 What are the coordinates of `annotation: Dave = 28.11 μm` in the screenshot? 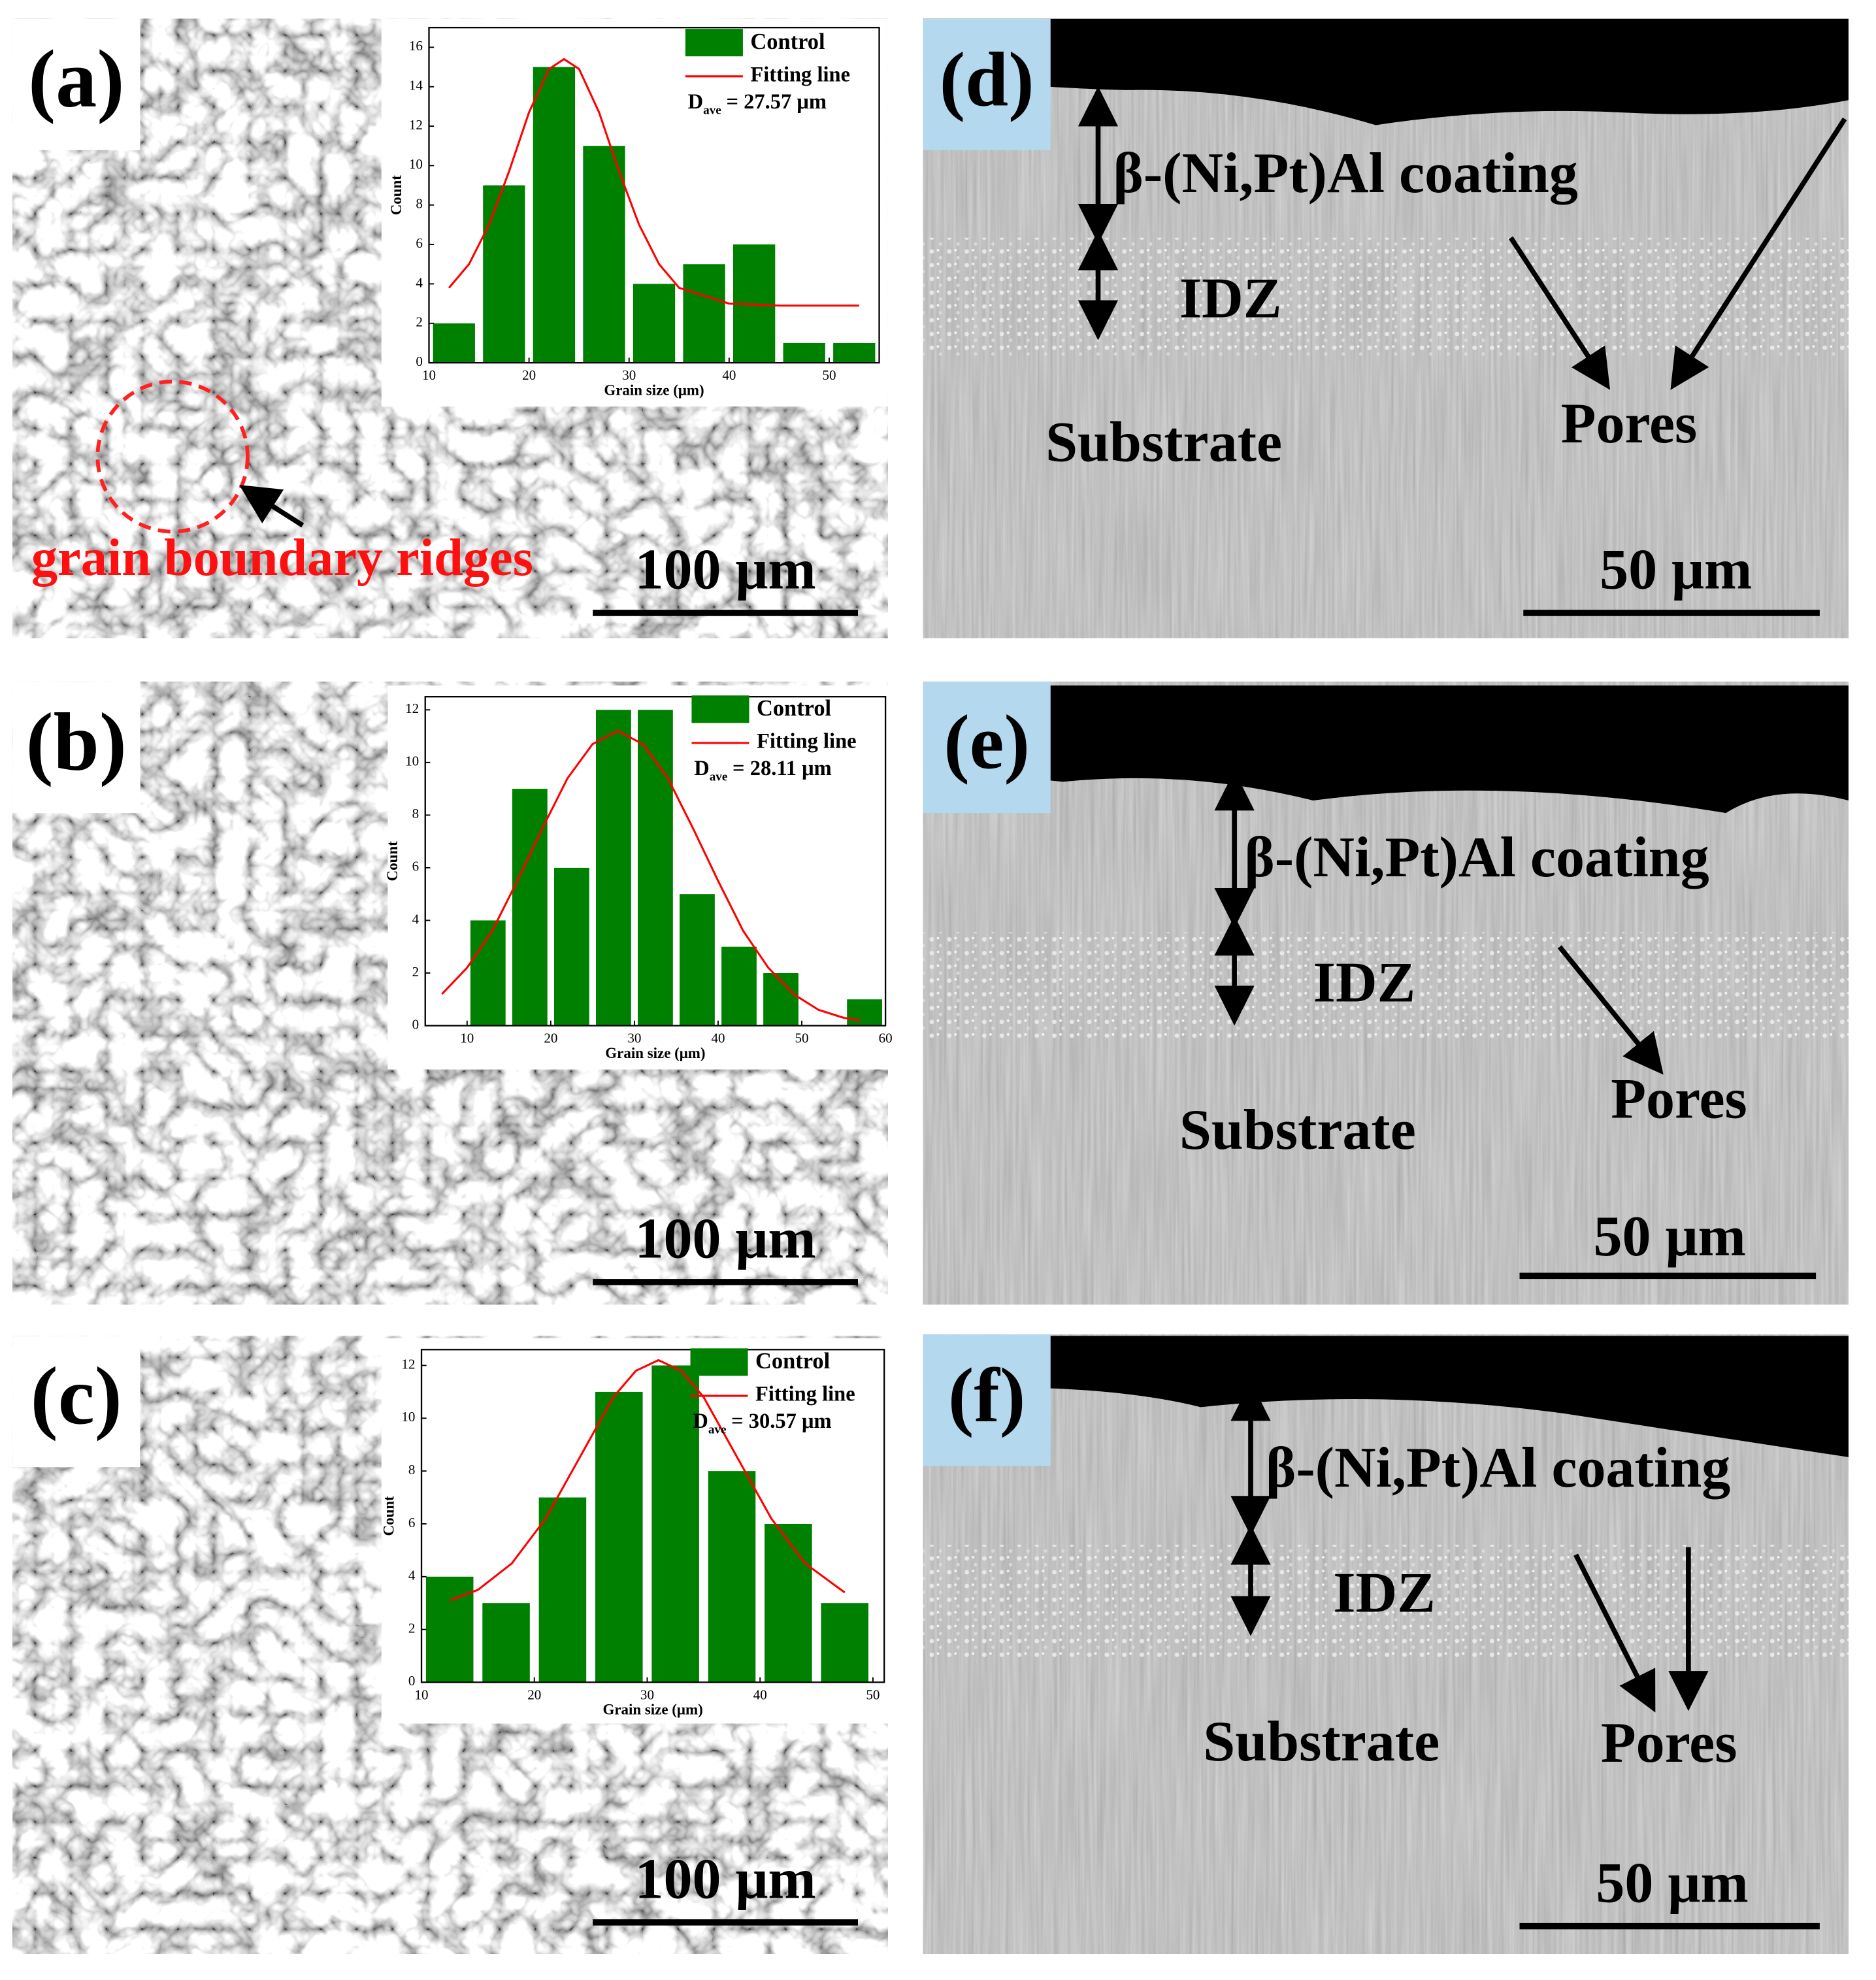 It's located at (762, 770).